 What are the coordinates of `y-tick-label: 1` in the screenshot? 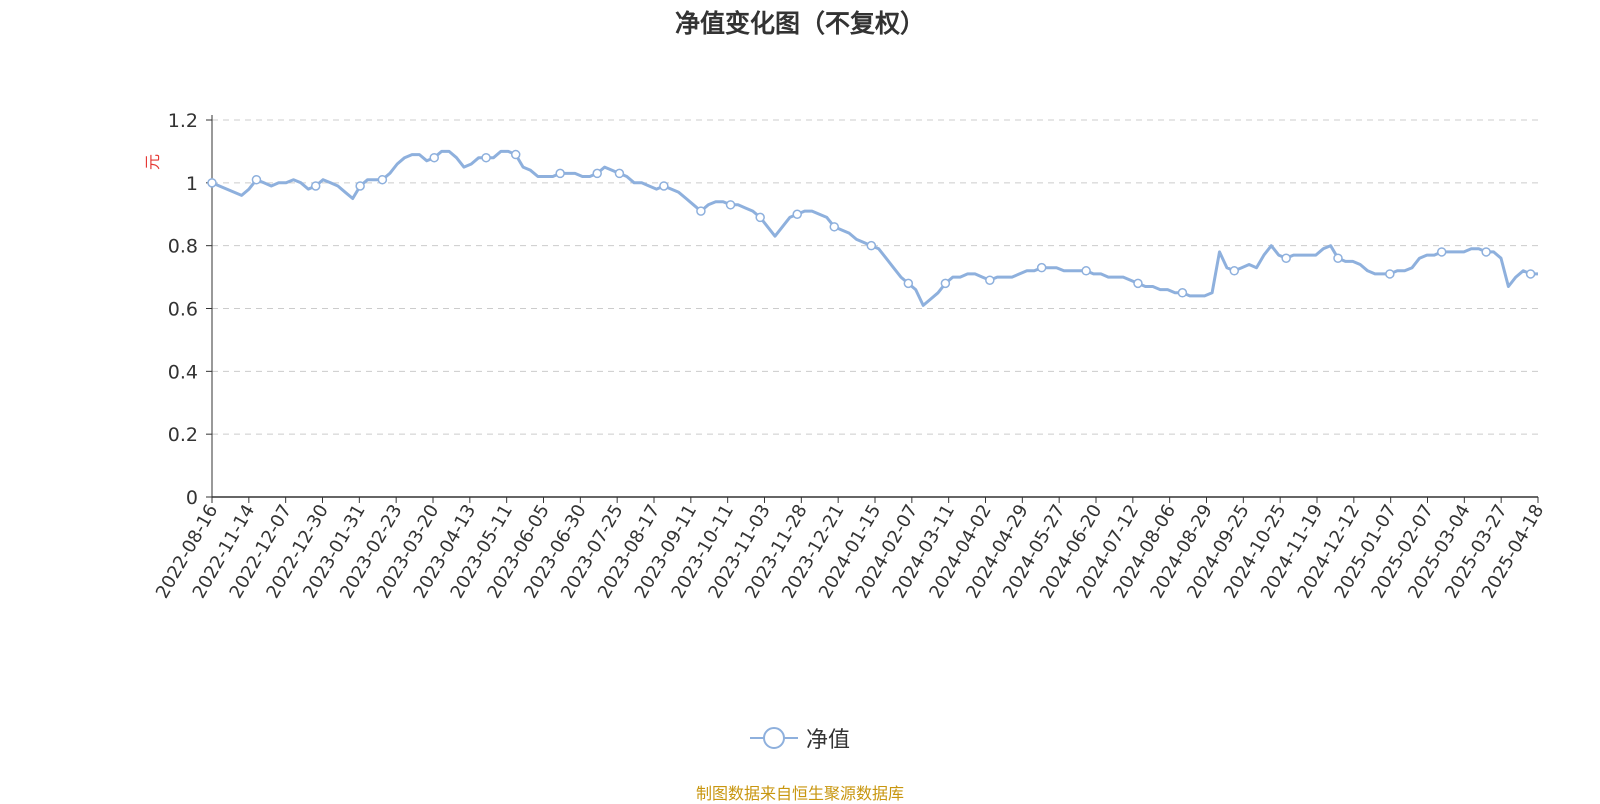 It's located at (192, 184).